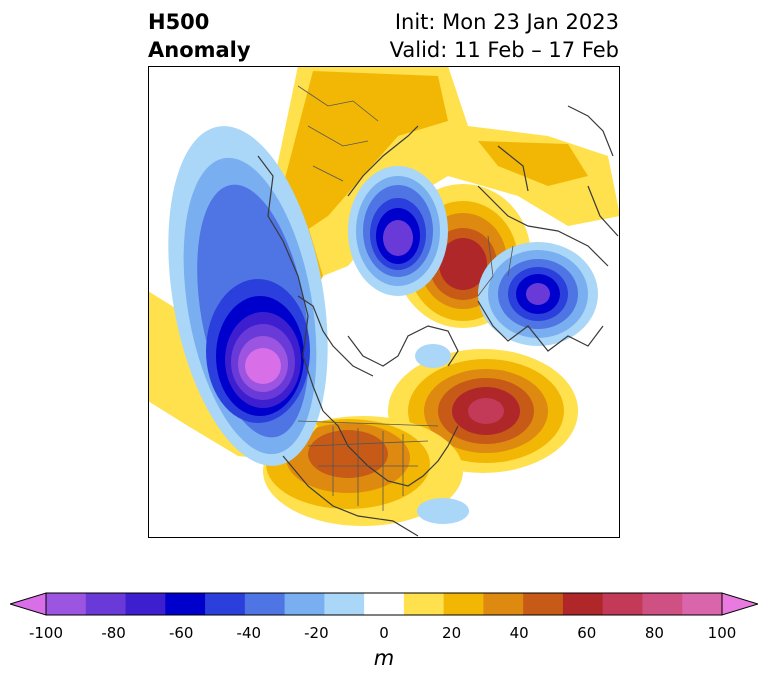 This screenshot has height=684, width=768. Describe the element at coordinates (199, 36) in the screenshot. I see `chart-title-left: H500 Anomaly` at that location.